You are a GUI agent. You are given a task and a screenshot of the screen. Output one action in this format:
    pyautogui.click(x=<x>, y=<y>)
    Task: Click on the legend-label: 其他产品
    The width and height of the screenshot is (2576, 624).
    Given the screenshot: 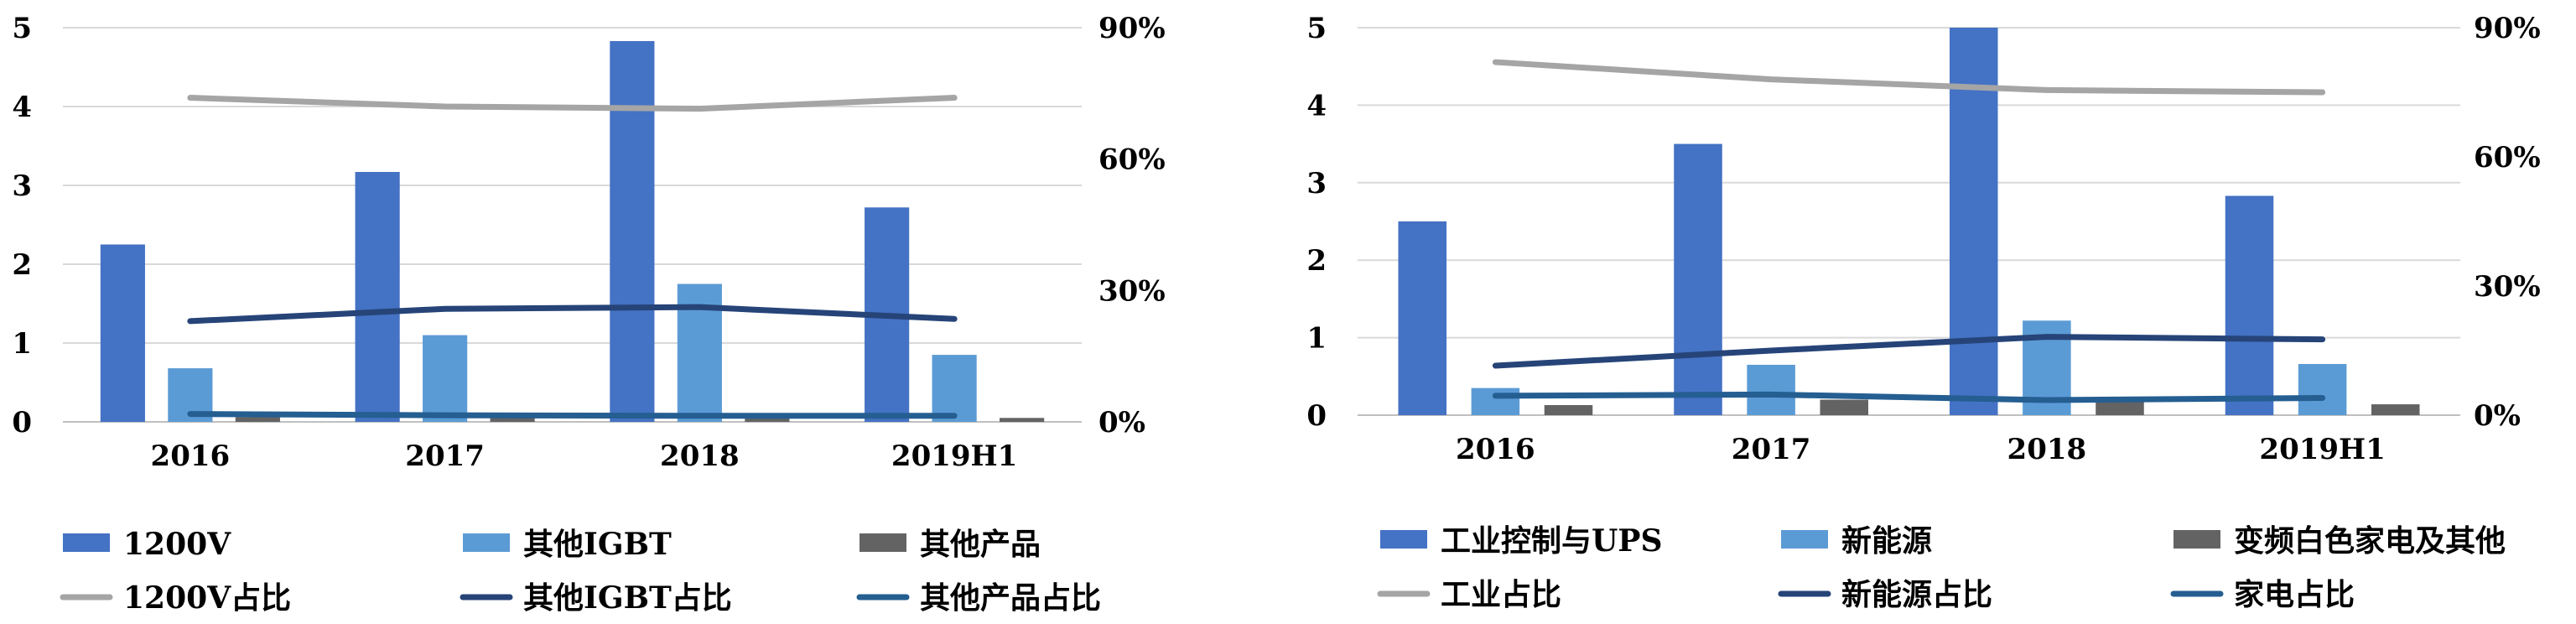 What is the action you would take?
    pyautogui.click(x=981, y=544)
    